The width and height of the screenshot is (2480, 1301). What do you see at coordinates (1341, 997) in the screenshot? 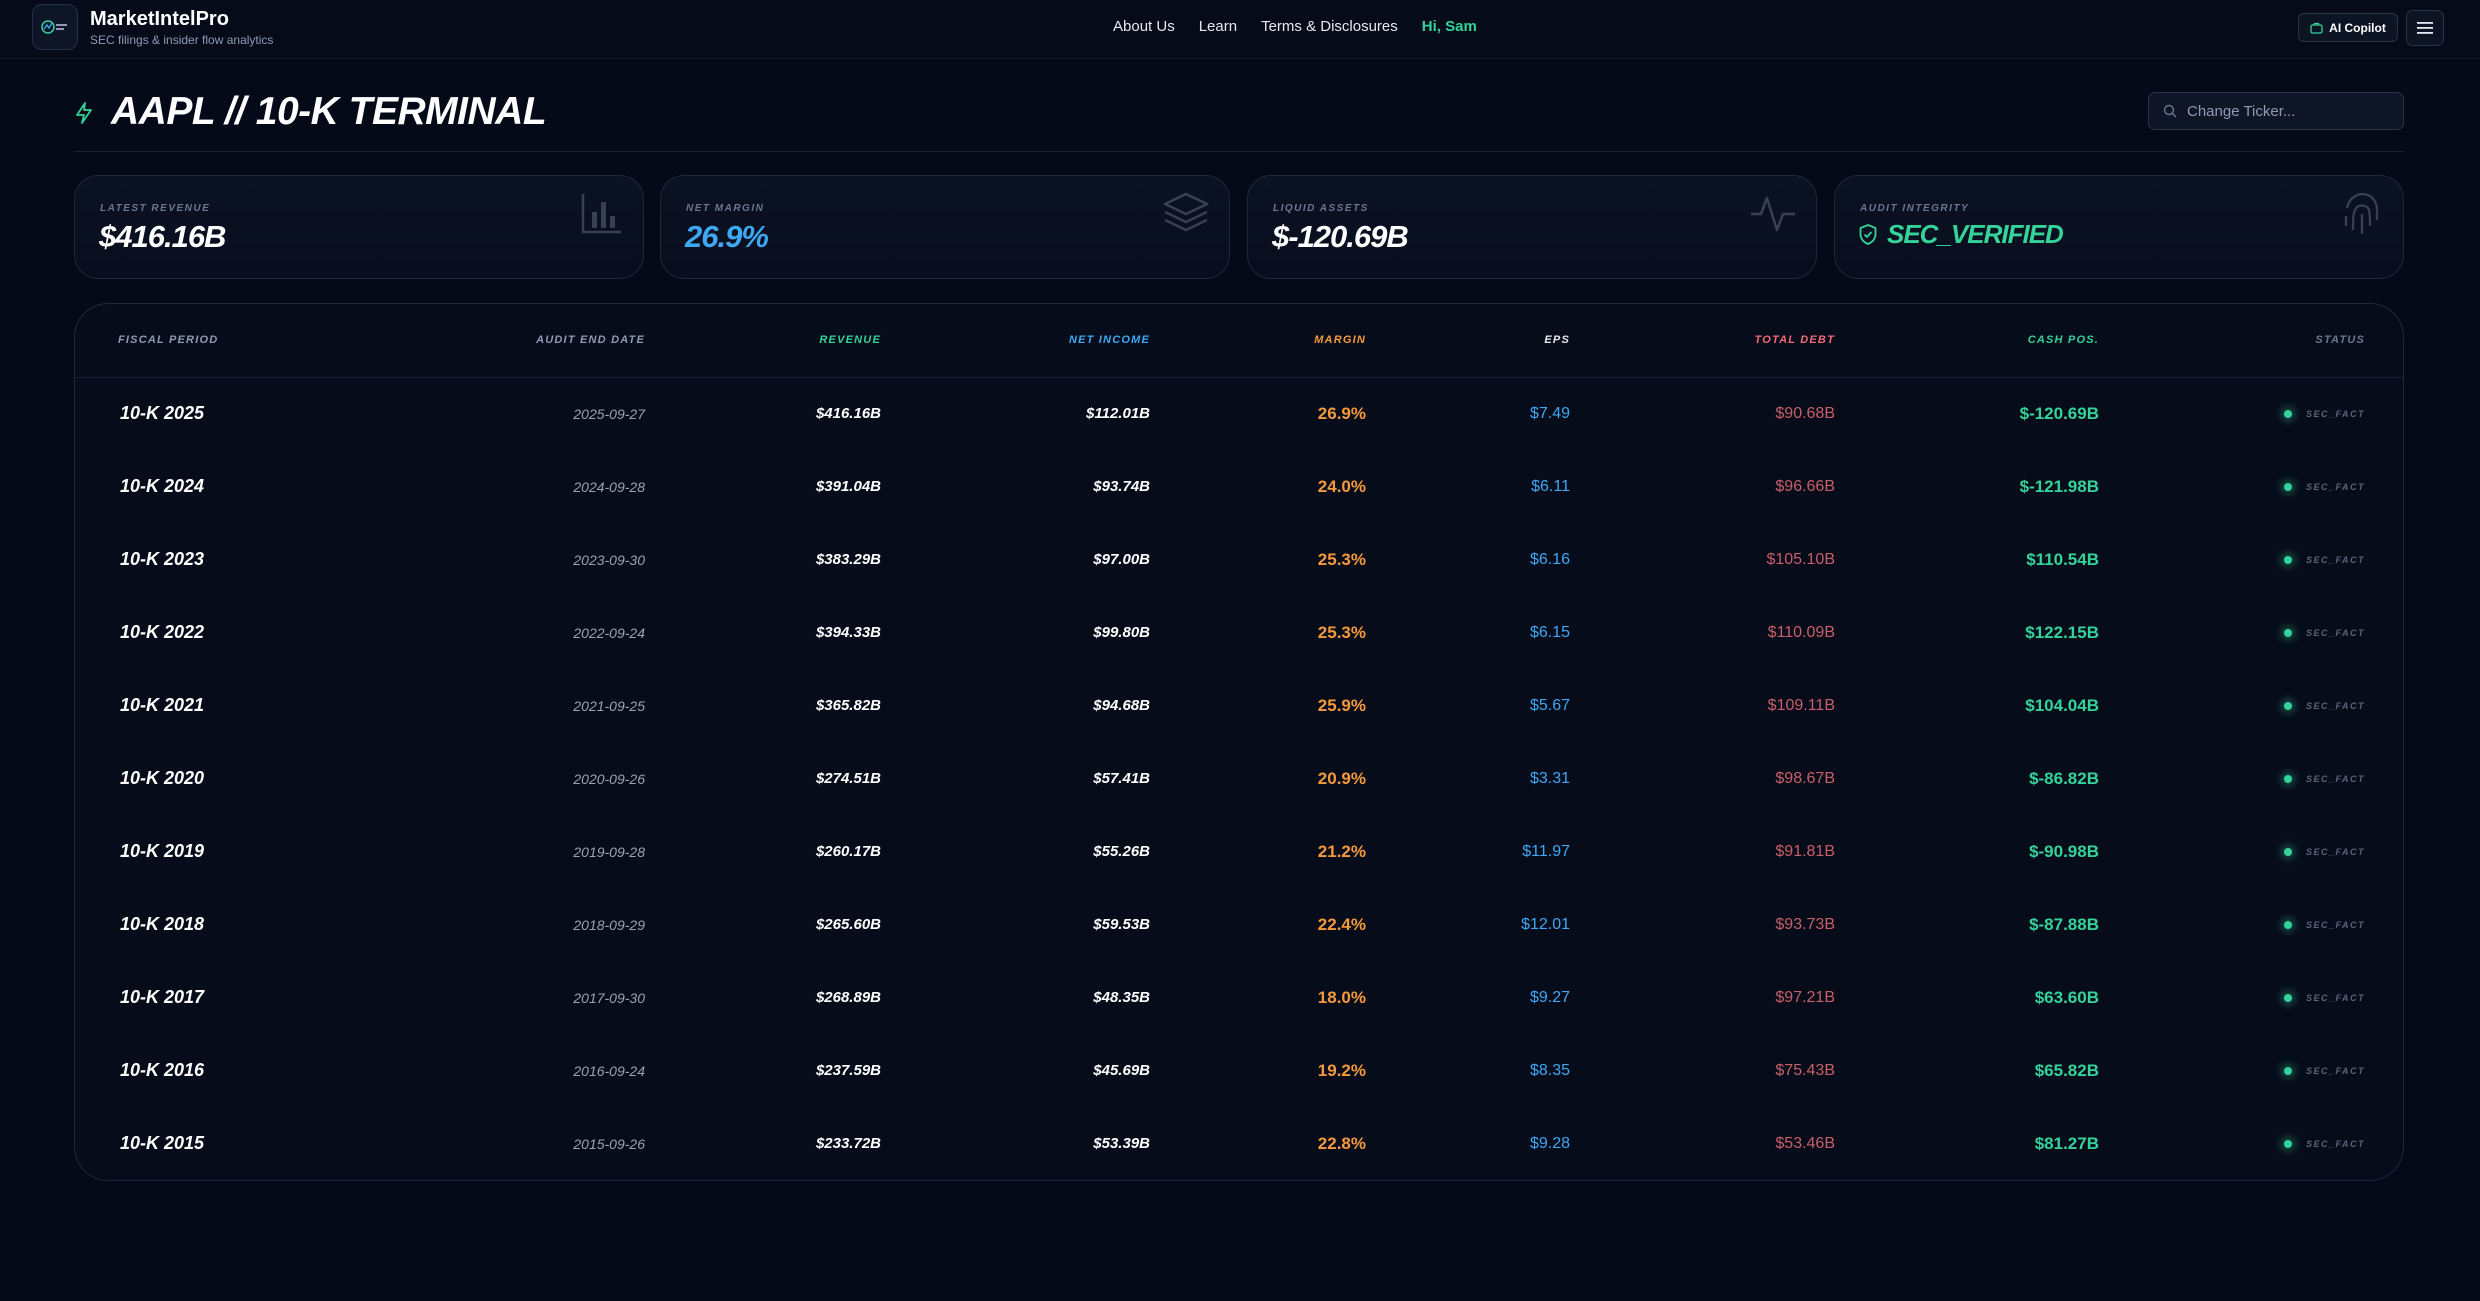
I see `margin-cell: 18.0%` at bounding box center [1341, 997].